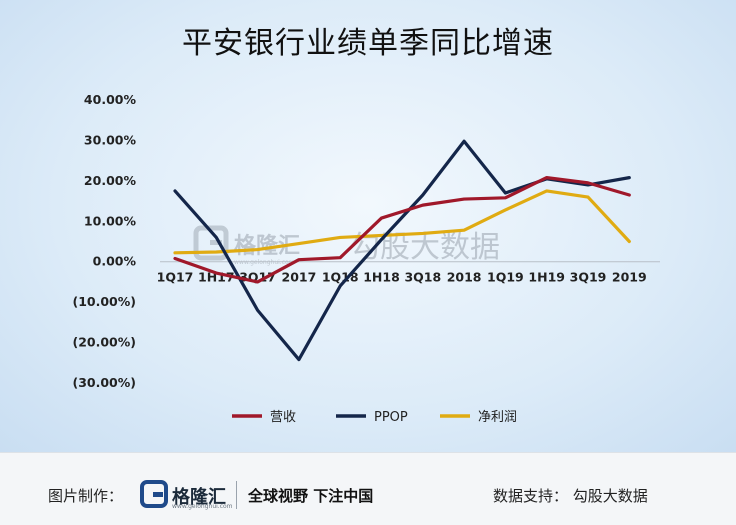 The image size is (736, 525). Describe the element at coordinates (211, 243) in the screenshot. I see `watermark-logo-icon` at that location.